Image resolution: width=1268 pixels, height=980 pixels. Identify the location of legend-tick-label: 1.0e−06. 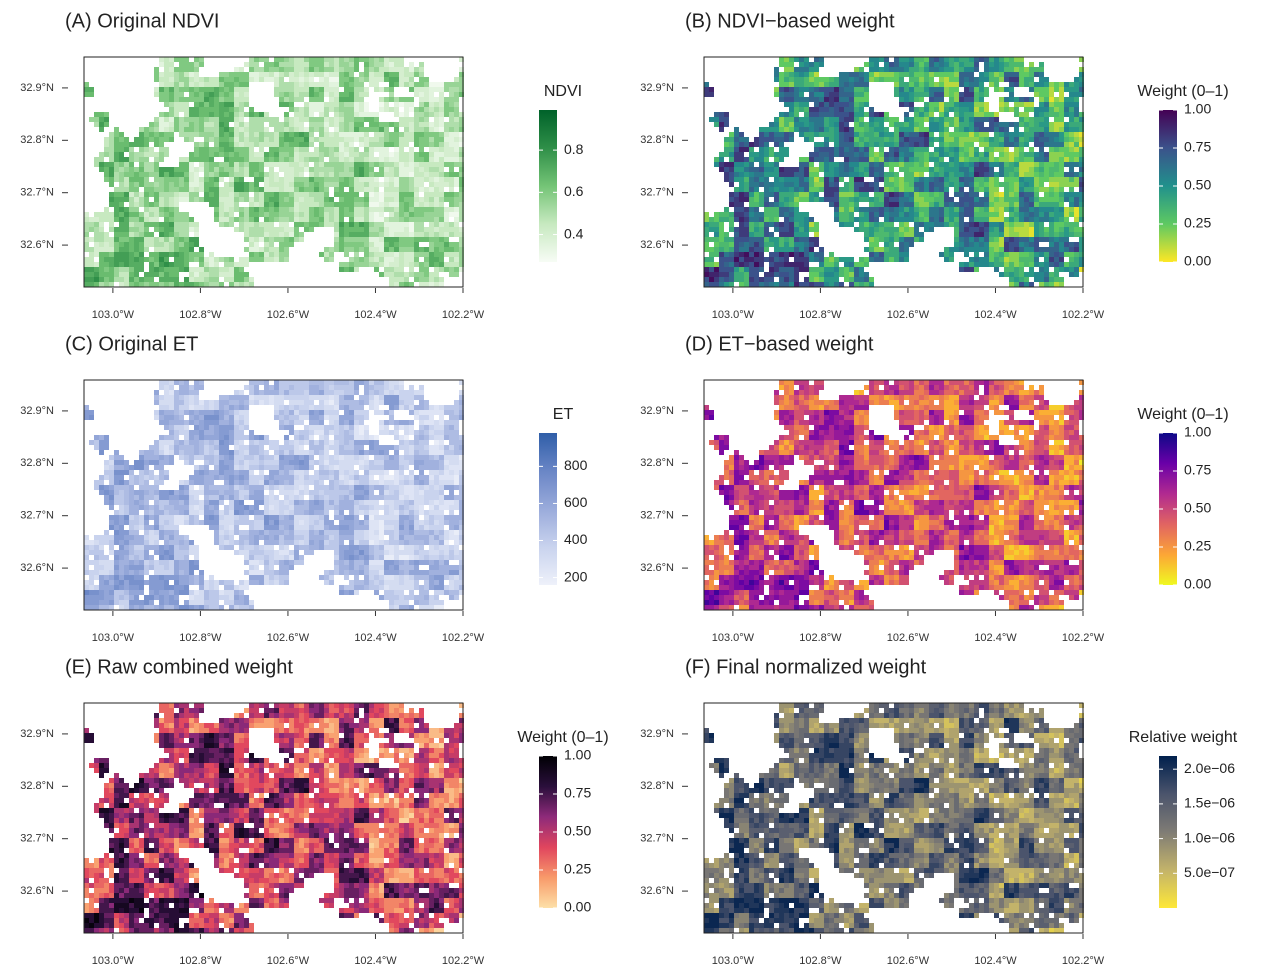
(1209, 837).